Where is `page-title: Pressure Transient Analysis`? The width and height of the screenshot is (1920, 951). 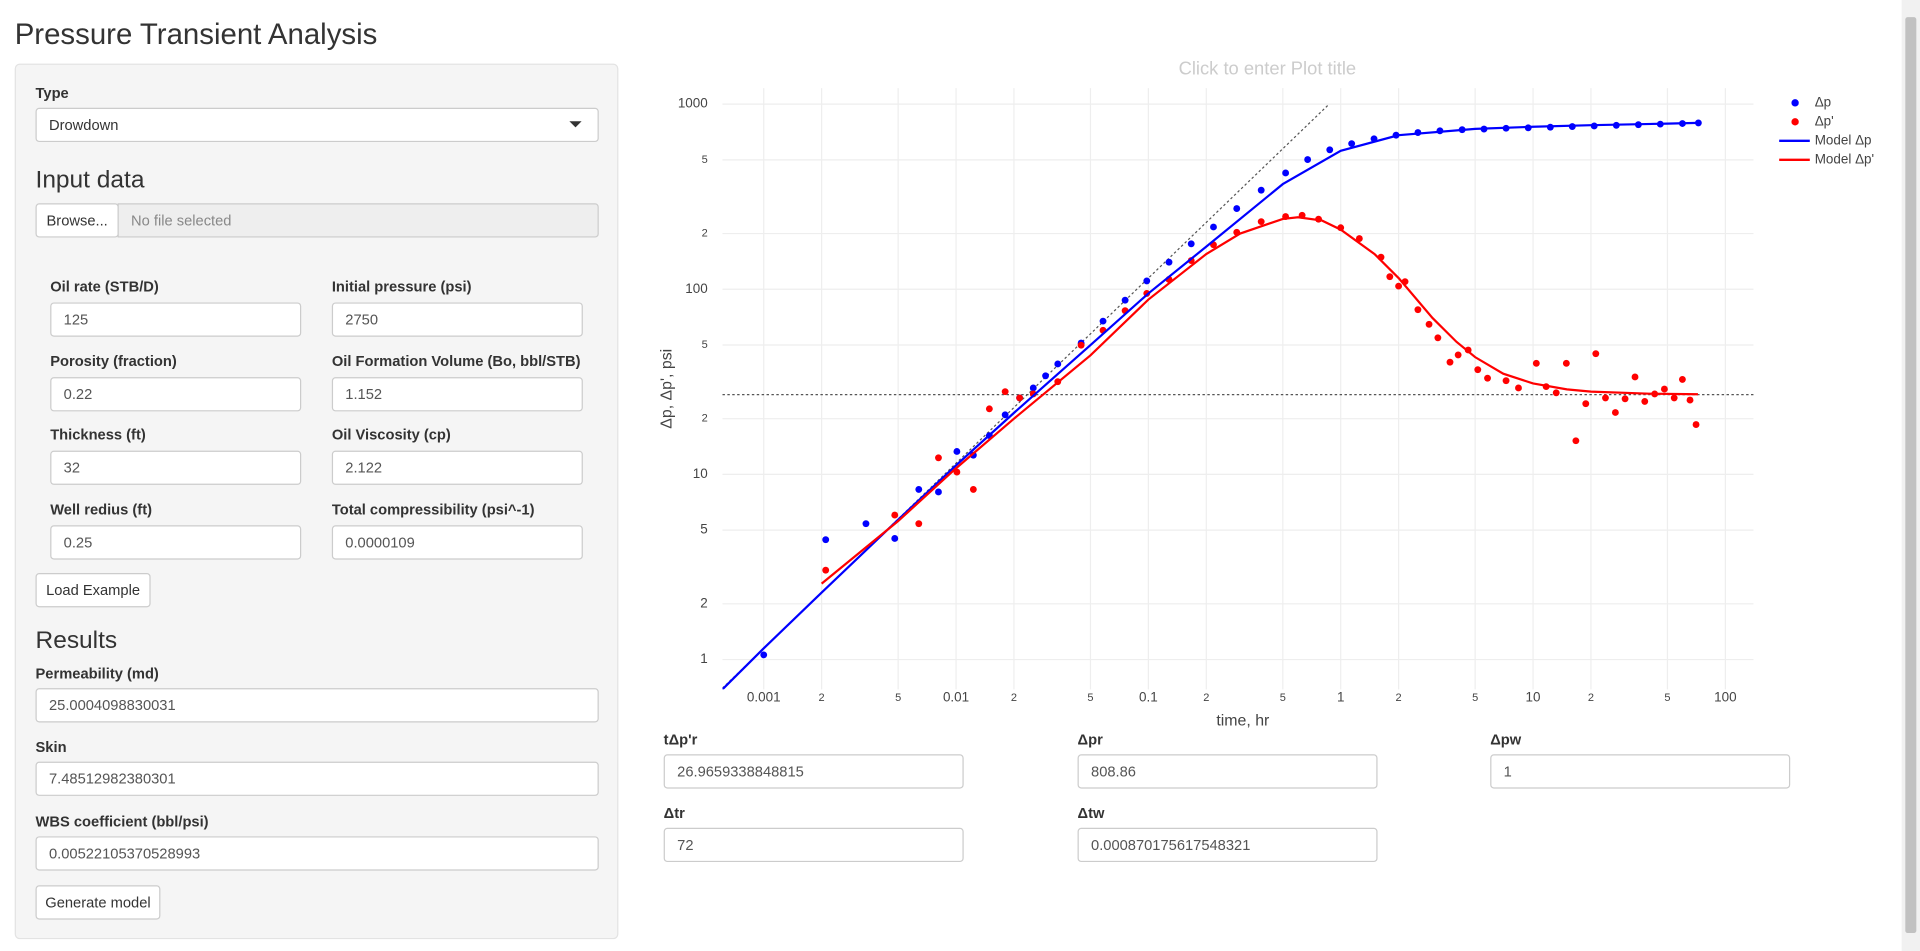 page-title: Pressure Transient Analysis is located at coordinates (196, 35).